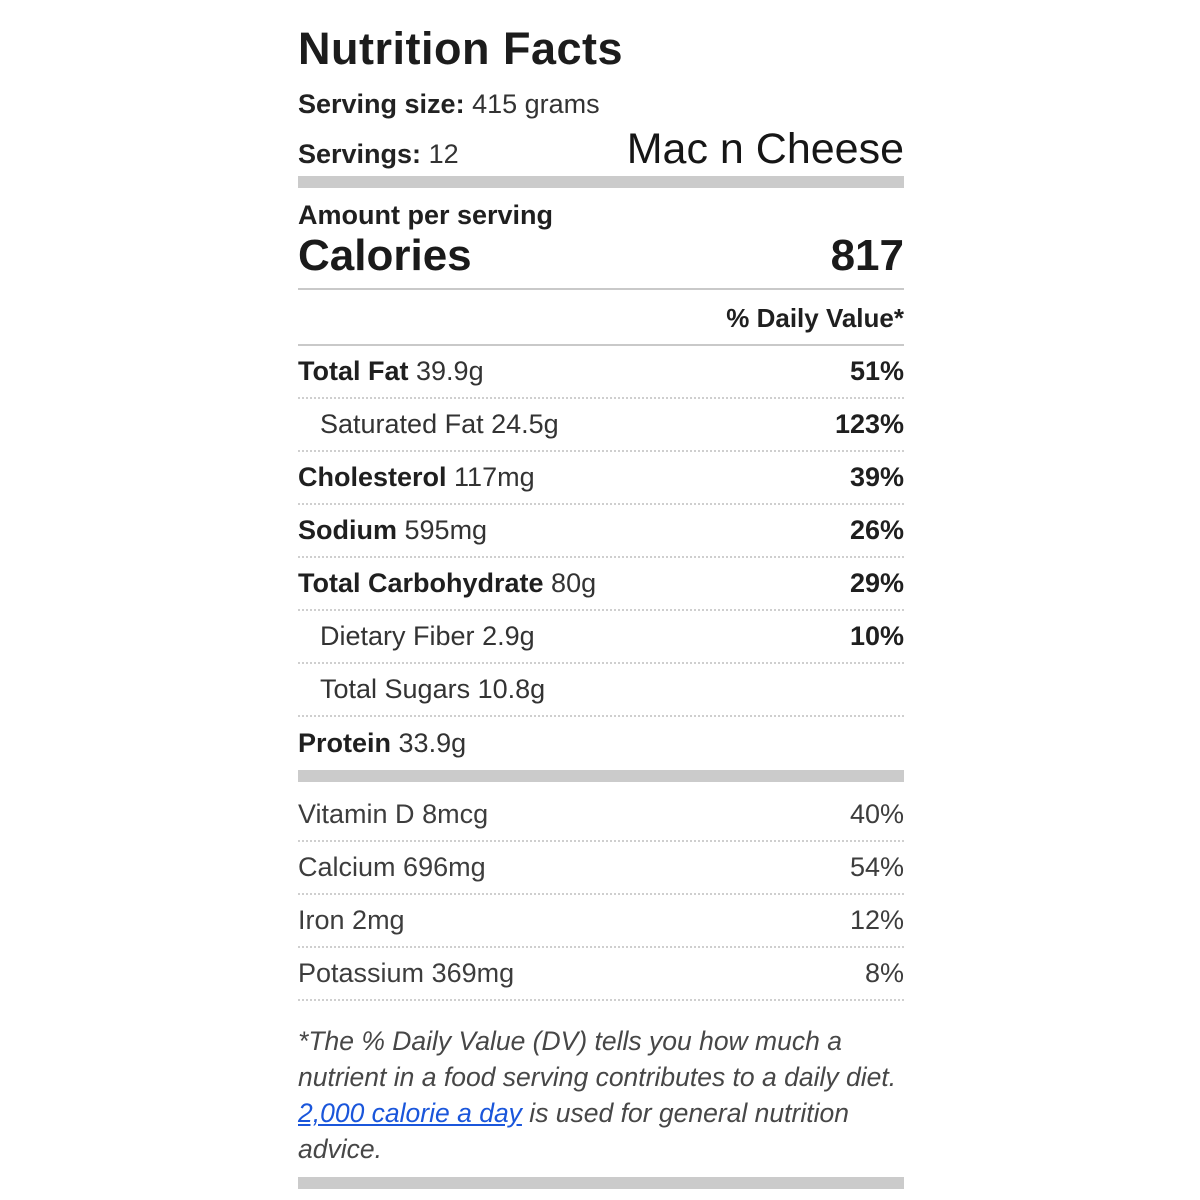  Describe the element at coordinates (378, 920) in the screenshot. I see `vitamin-amount: 2mg` at that location.